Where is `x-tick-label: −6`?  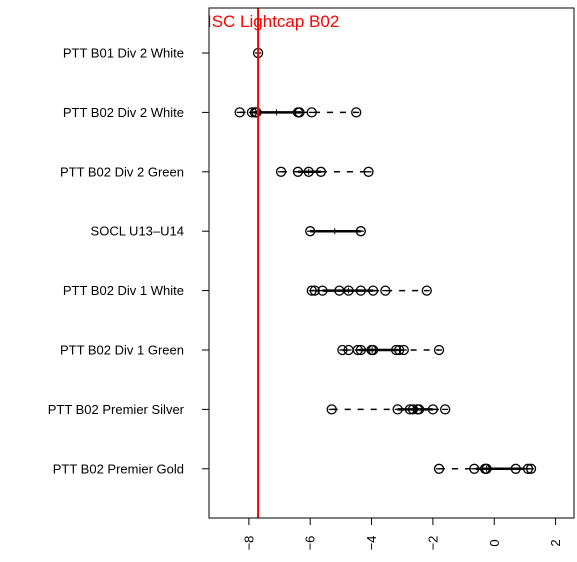 x-tick-label: −6 is located at coordinates (310, 543).